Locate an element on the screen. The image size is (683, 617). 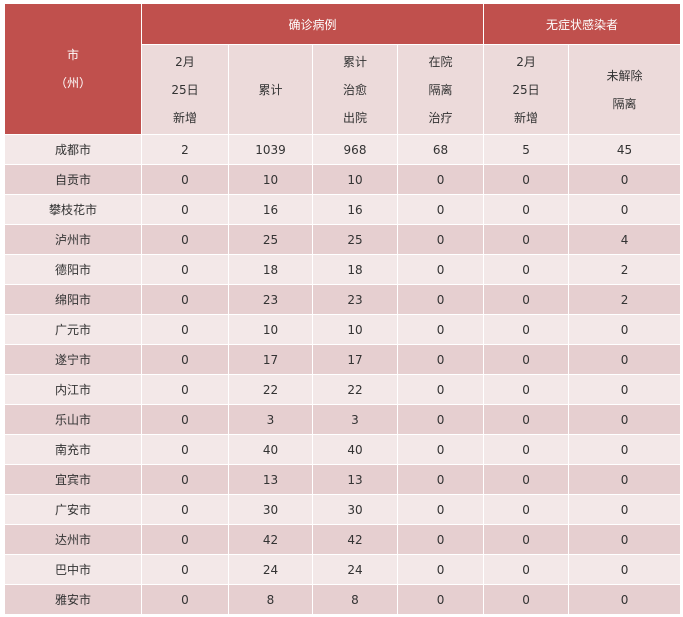
city-name: 攀枝花市 is located at coordinates (73, 209).